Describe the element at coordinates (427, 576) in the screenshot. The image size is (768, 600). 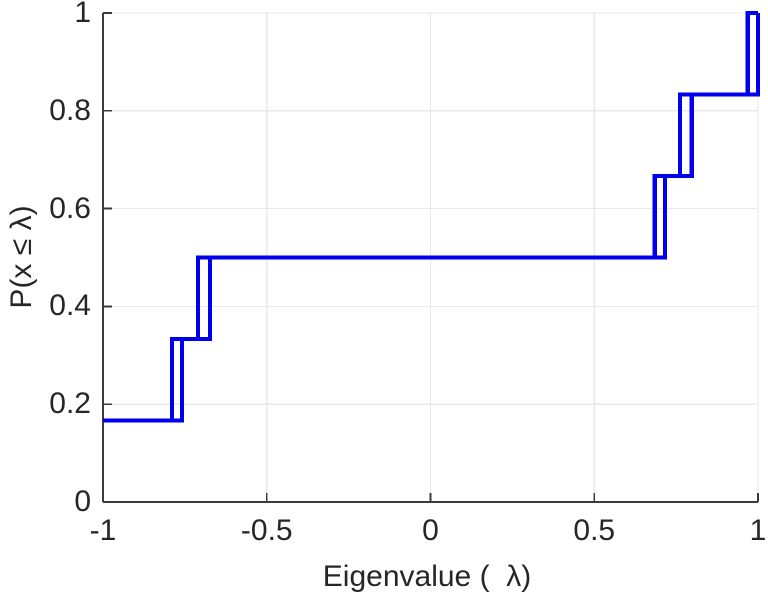
I see `x-axis-label: Eigenvalue ( λ)` at that location.